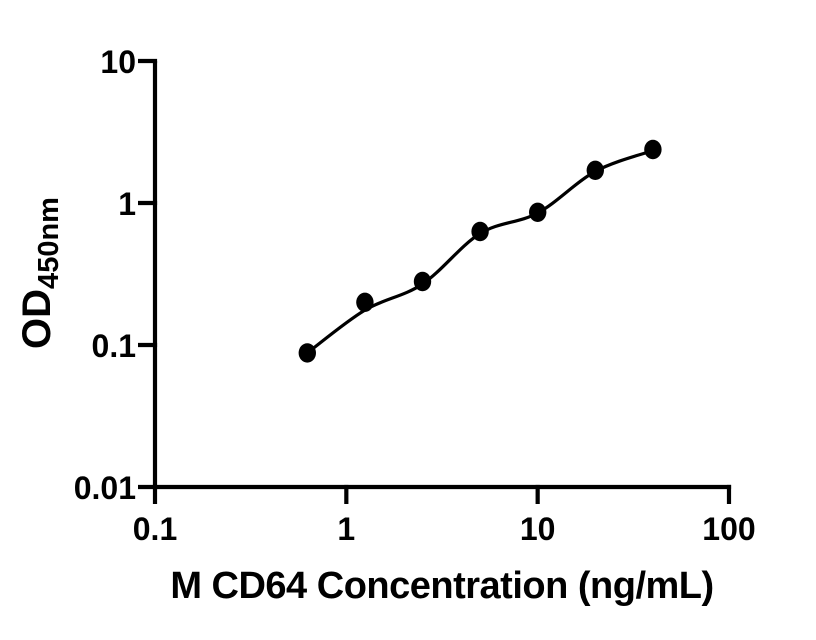 This screenshot has width=816, height=640. I want to click on y-axis-title-sub: 450nm, so click(49, 243).